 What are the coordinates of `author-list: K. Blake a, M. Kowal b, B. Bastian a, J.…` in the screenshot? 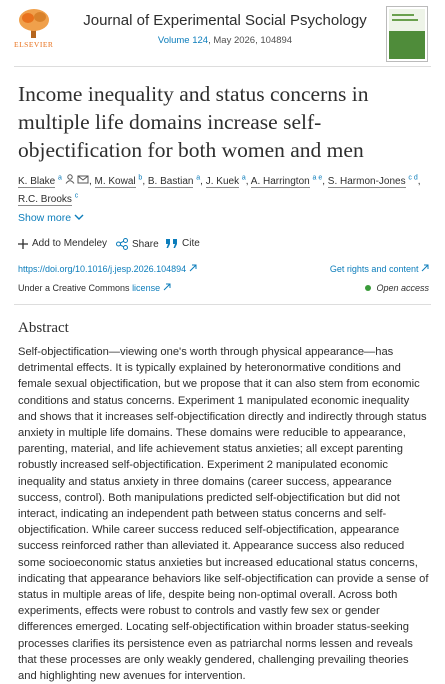 It's located at (223, 189).